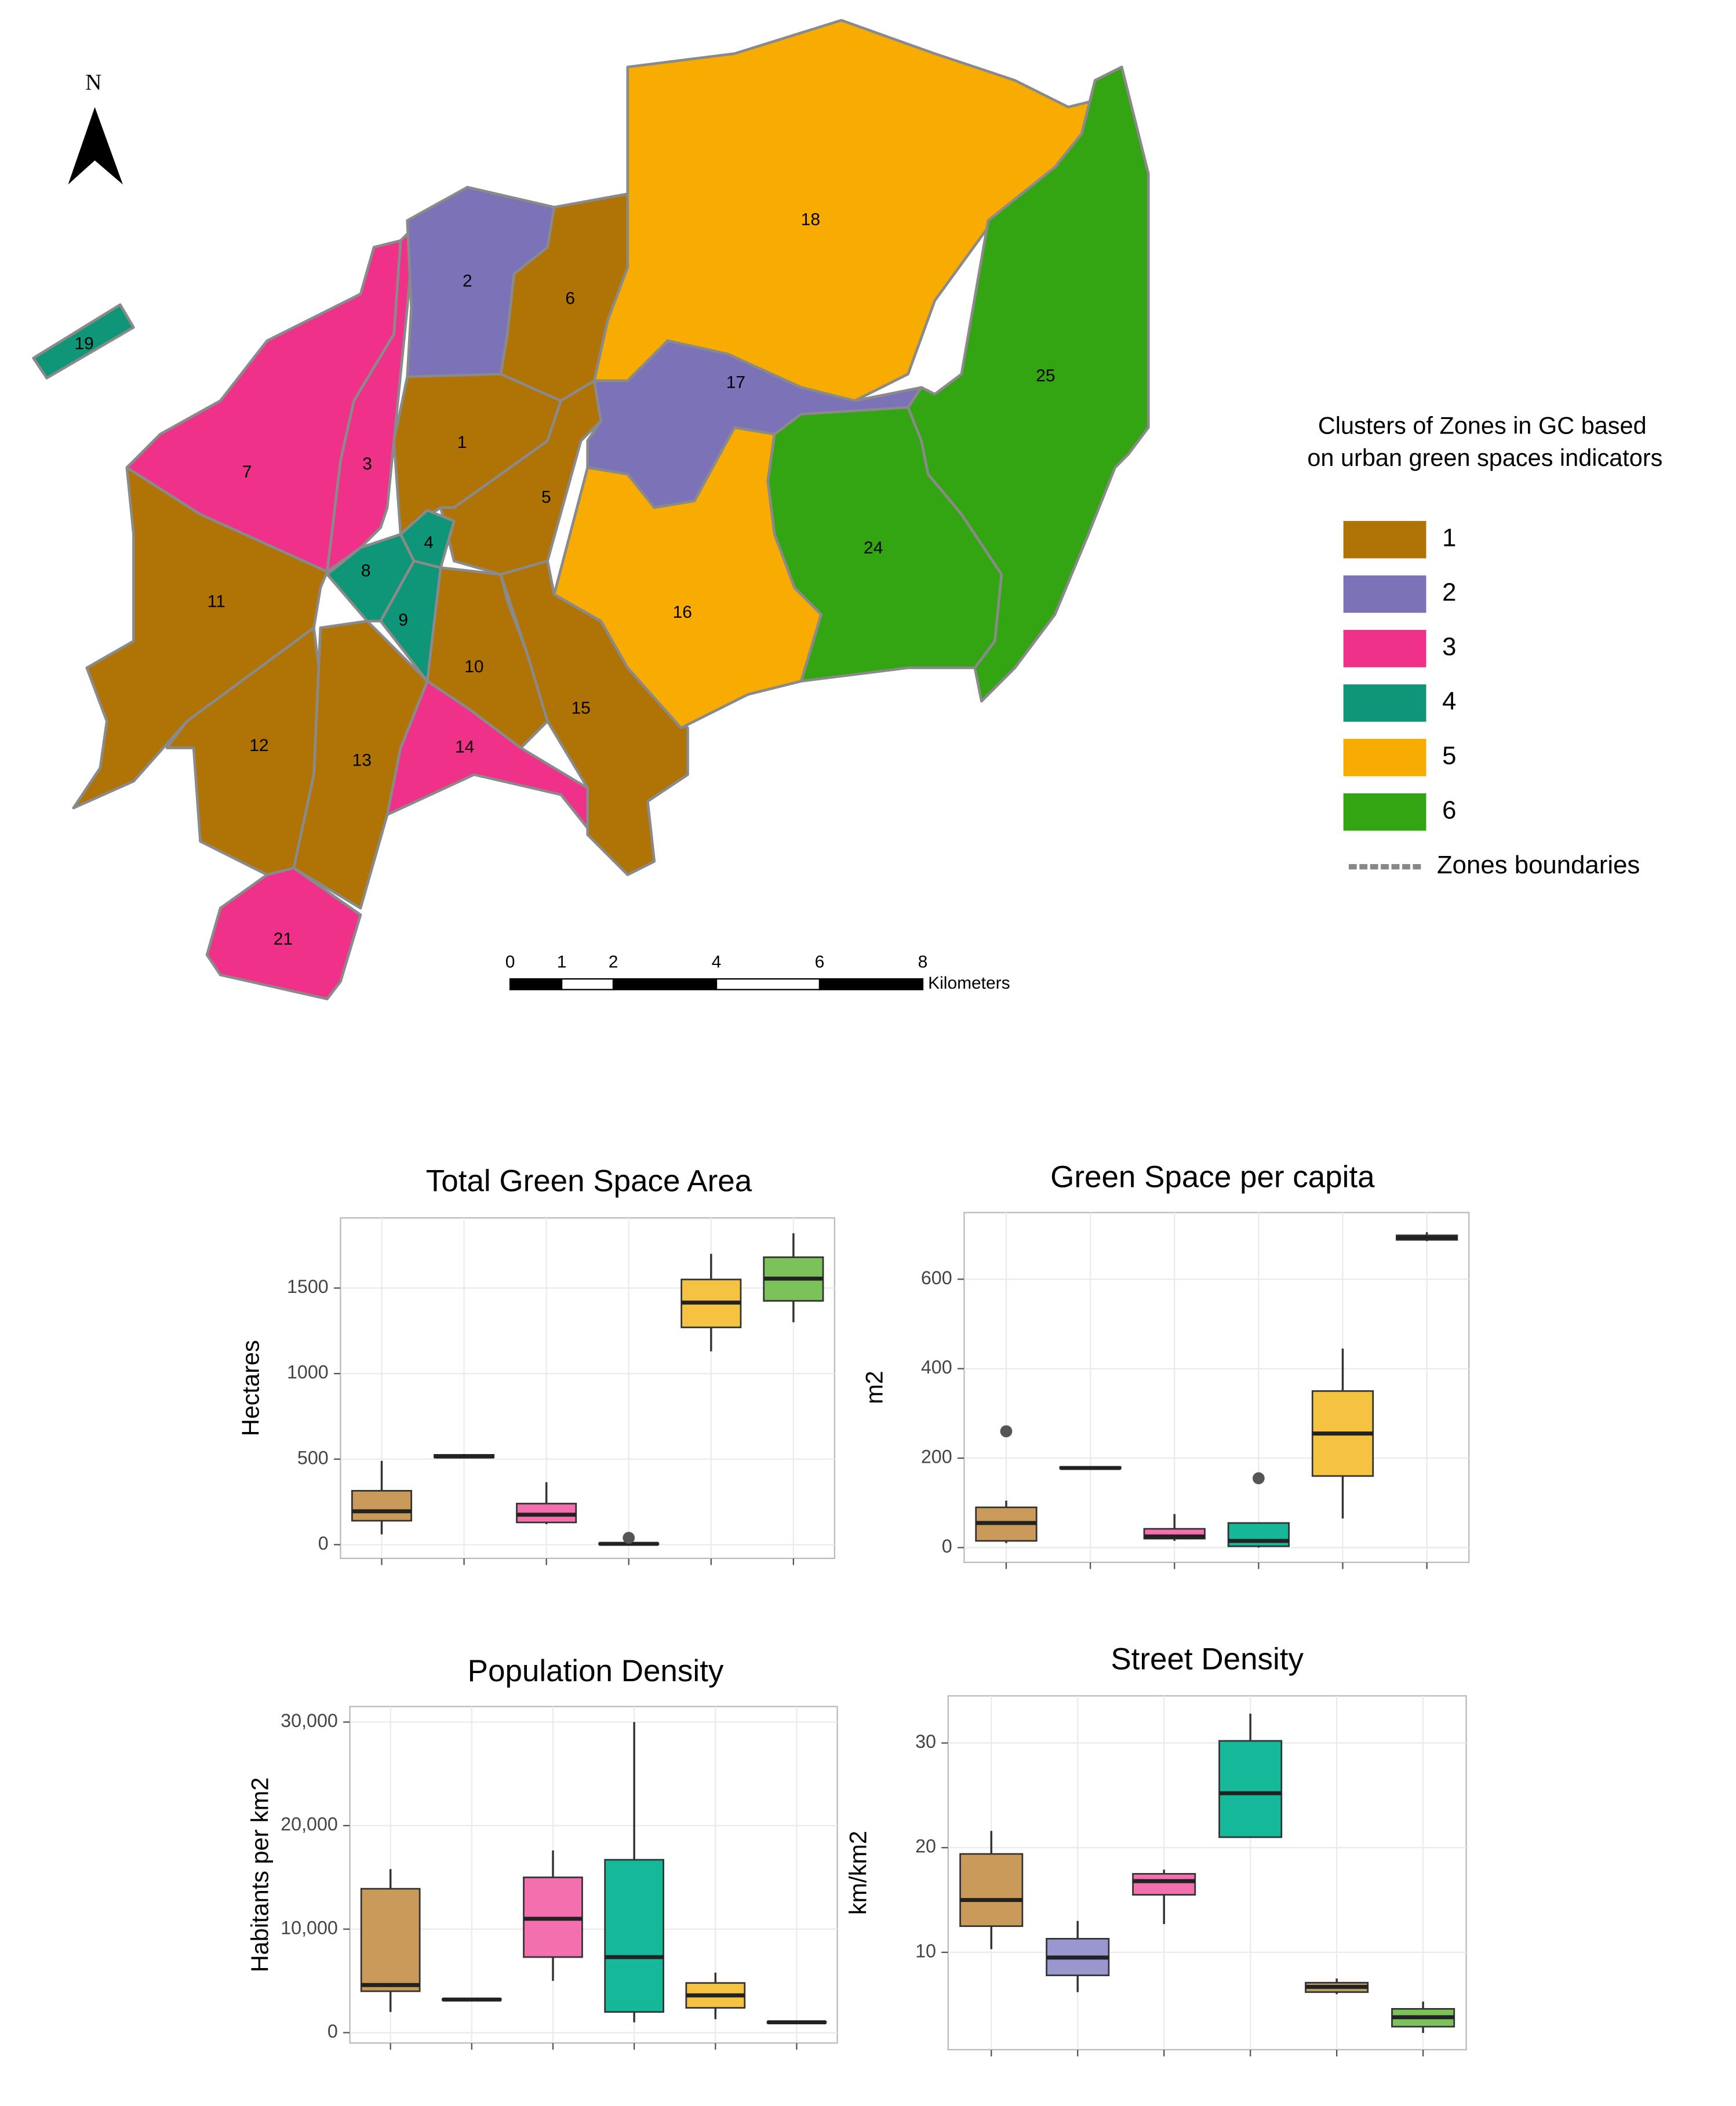 This screenshot has height=2106, width=1736. What do you see at coordinates (614, 961) in the screenshot?
I see `scale-label: 2` at bounding box center [614, 961].